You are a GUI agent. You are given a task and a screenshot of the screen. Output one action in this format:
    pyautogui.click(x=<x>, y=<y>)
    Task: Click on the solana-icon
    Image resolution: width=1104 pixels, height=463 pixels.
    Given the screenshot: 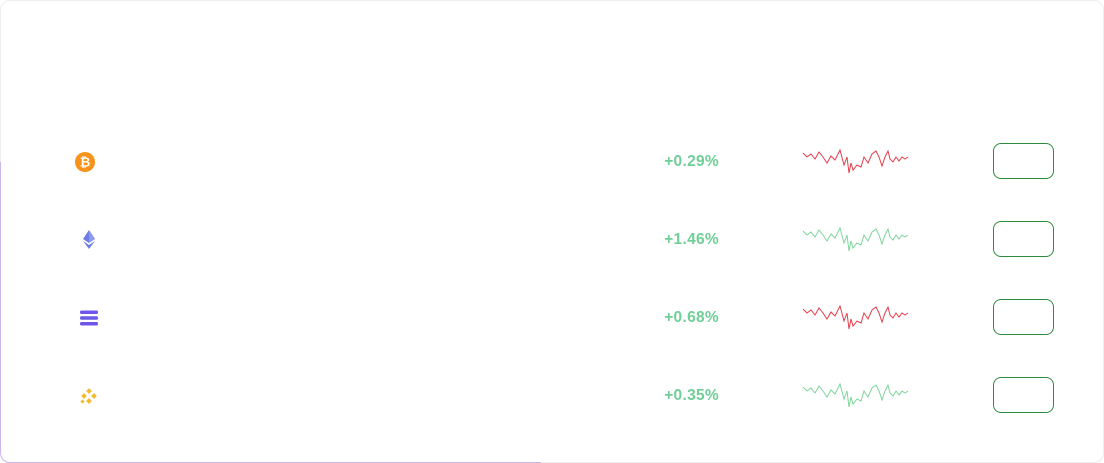 What is the action you would take?
    pyautogui.click(x=89, y=318)
    